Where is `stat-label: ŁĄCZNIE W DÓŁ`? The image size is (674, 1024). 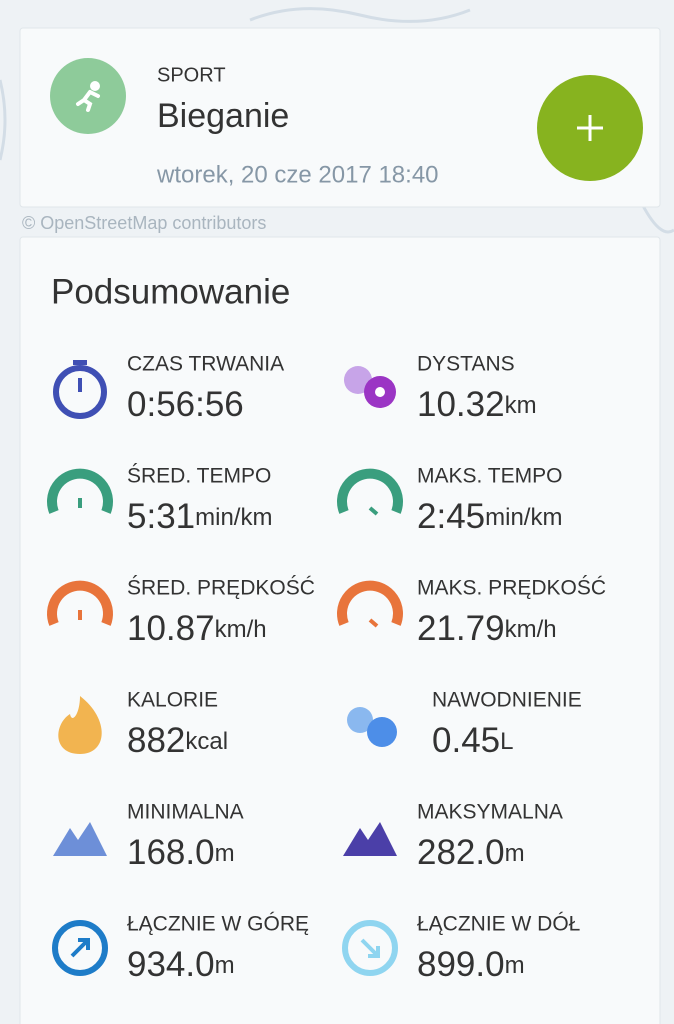
stat-label: ŁĄCZNIE W DÓŁ is located at coordinates (498, 924).